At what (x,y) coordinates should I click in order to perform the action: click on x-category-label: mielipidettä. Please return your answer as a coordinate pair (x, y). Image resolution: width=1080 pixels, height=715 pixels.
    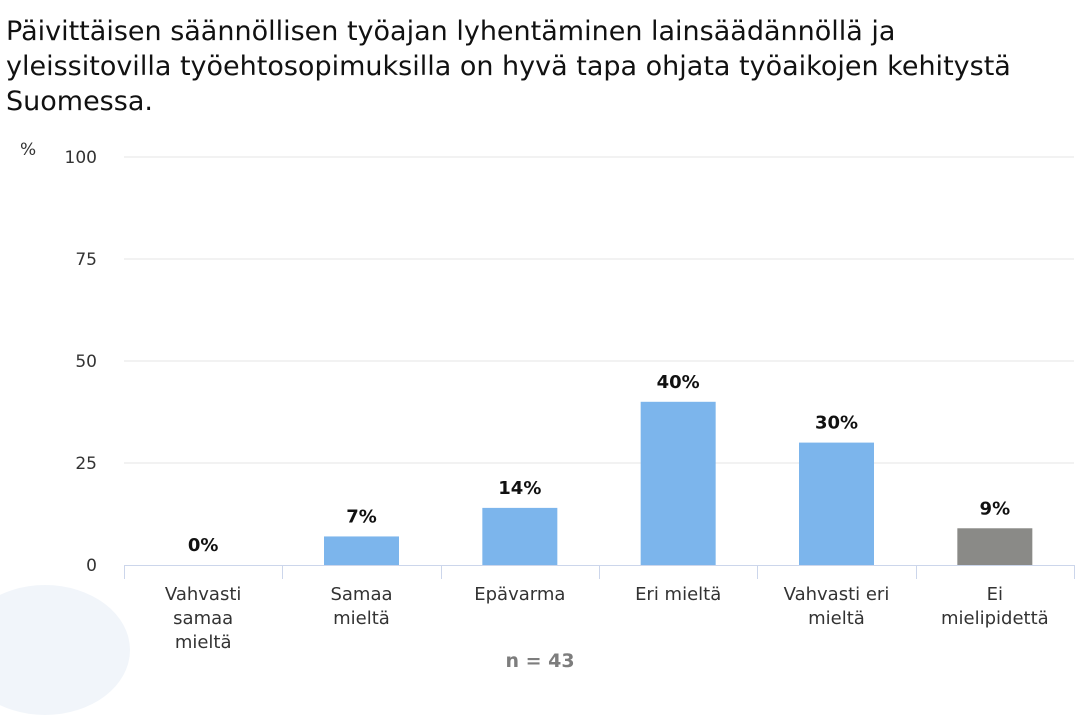
    Looking at the image, I should click on (995, 618).